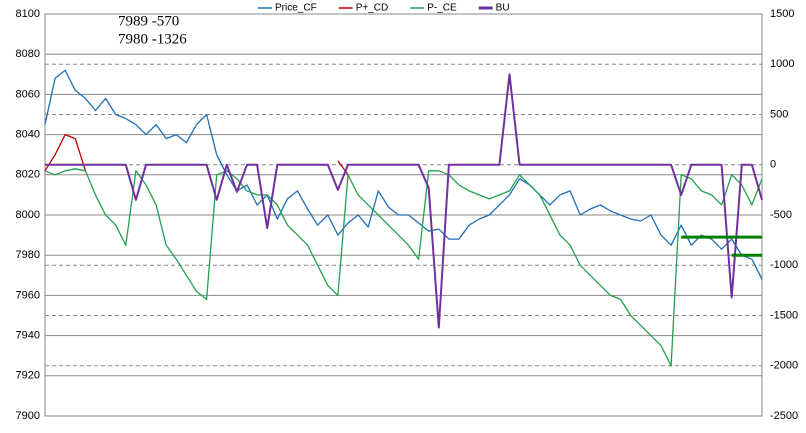  I want to click on y-tick-label: 8060, so click(28, 94).